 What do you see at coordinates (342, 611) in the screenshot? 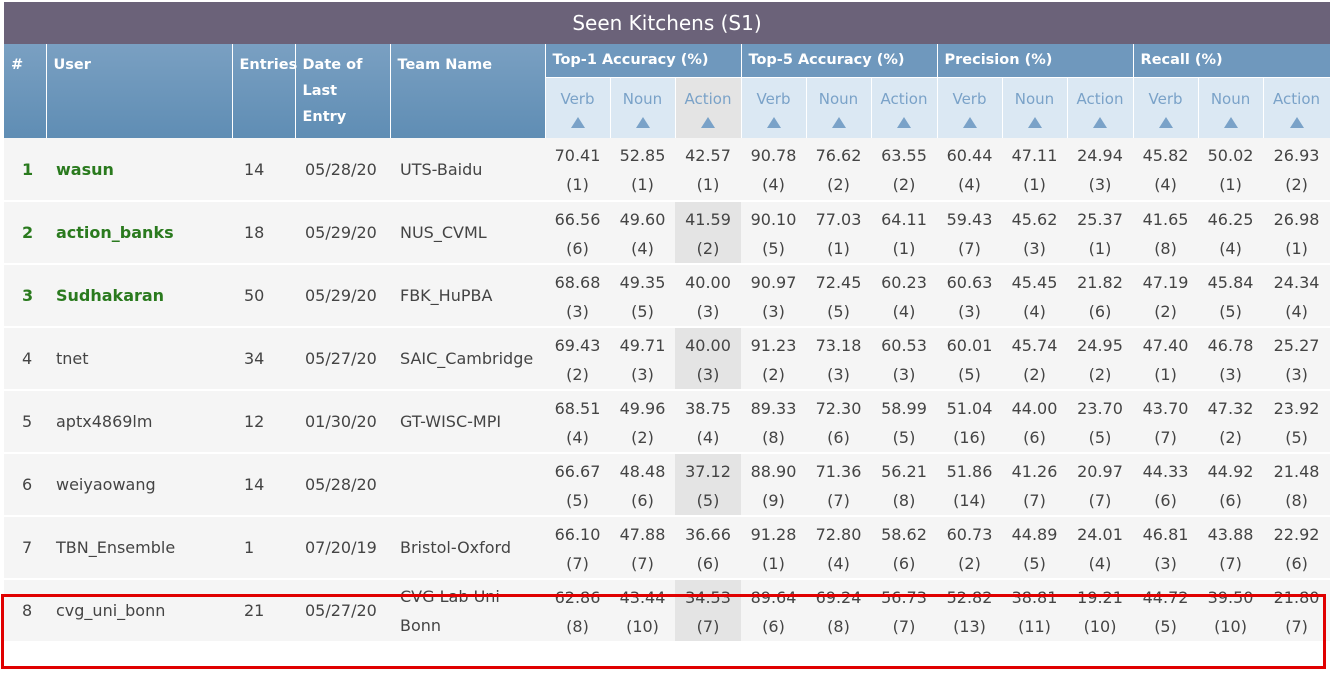
I see `date-cell: 05/27/20` at bounding box center [342, 611].